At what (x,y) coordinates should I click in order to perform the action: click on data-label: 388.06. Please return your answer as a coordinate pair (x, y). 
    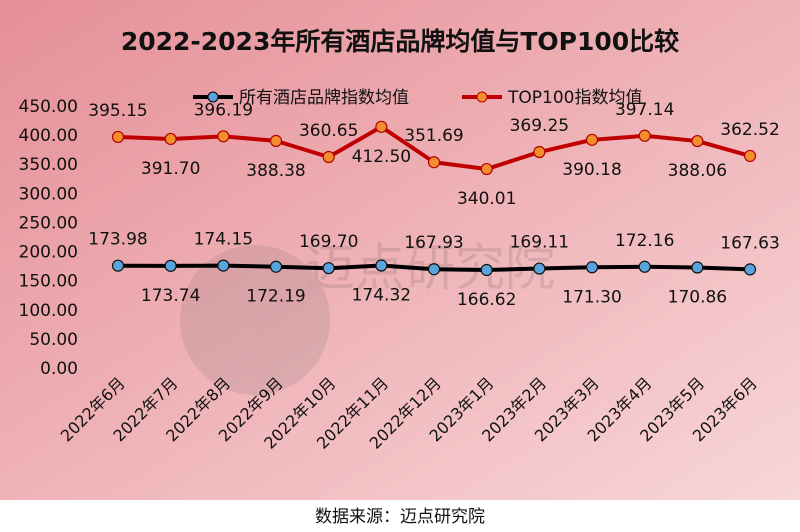
    Looking at the image, I should click on (697, 171).